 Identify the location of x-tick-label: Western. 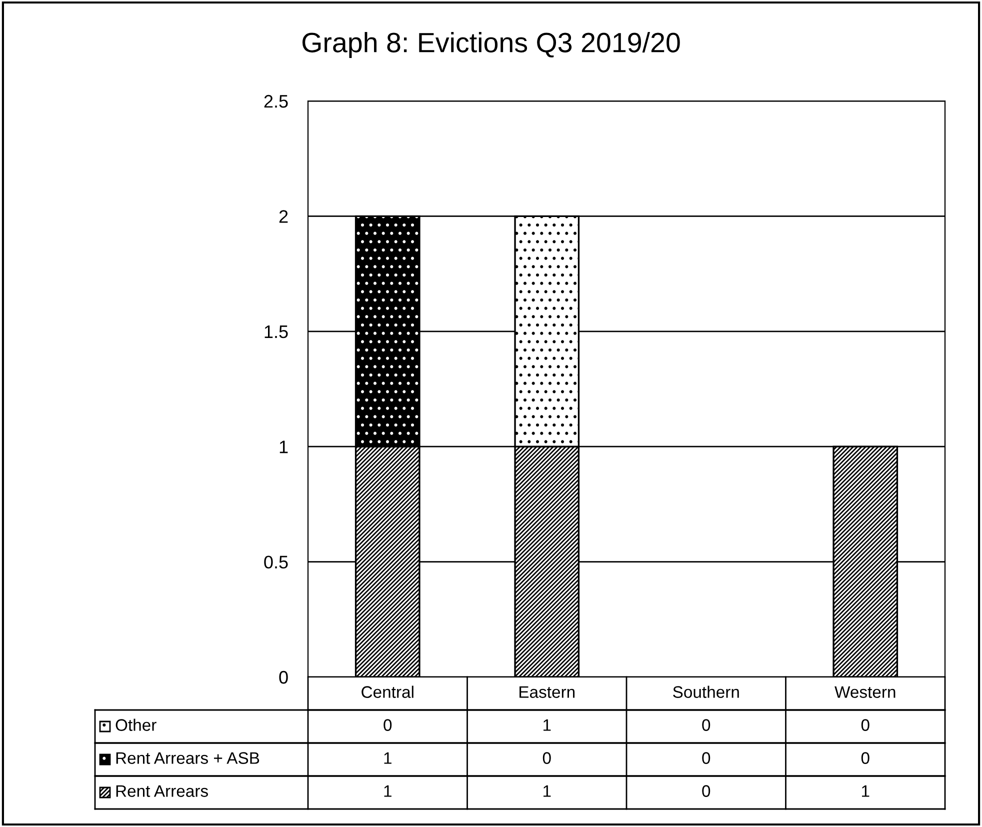
(865, 692).